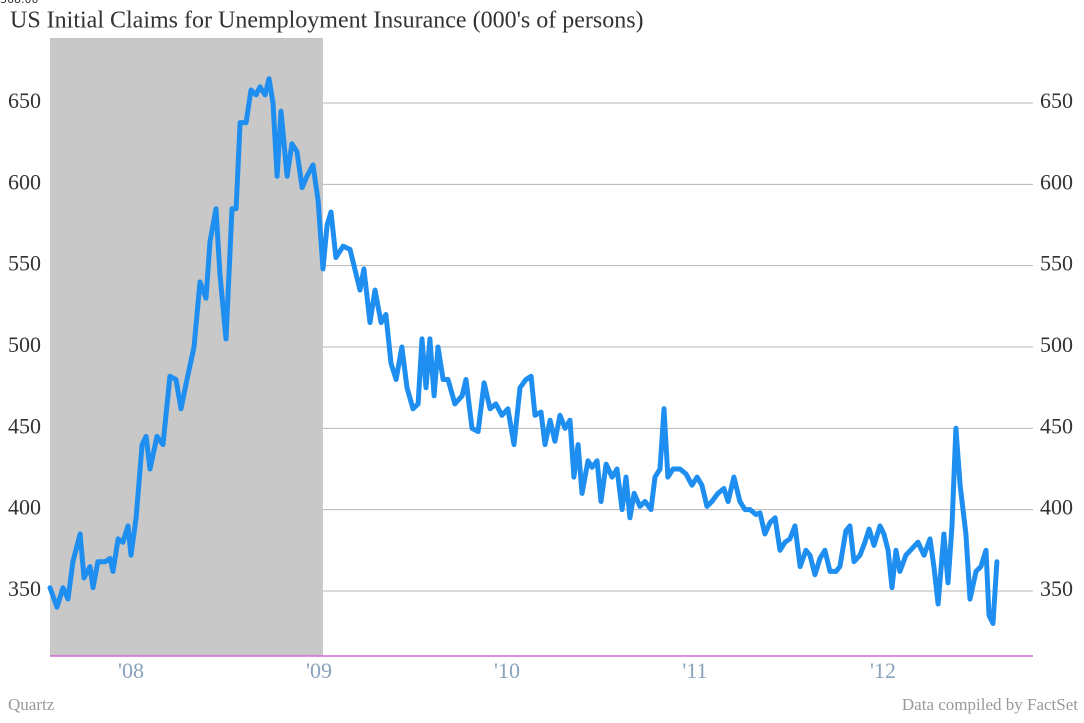 Image resolution: width=1084 pixels, height=723 pixels. I want to click on y-tick-label: 450, so click(24, 425).